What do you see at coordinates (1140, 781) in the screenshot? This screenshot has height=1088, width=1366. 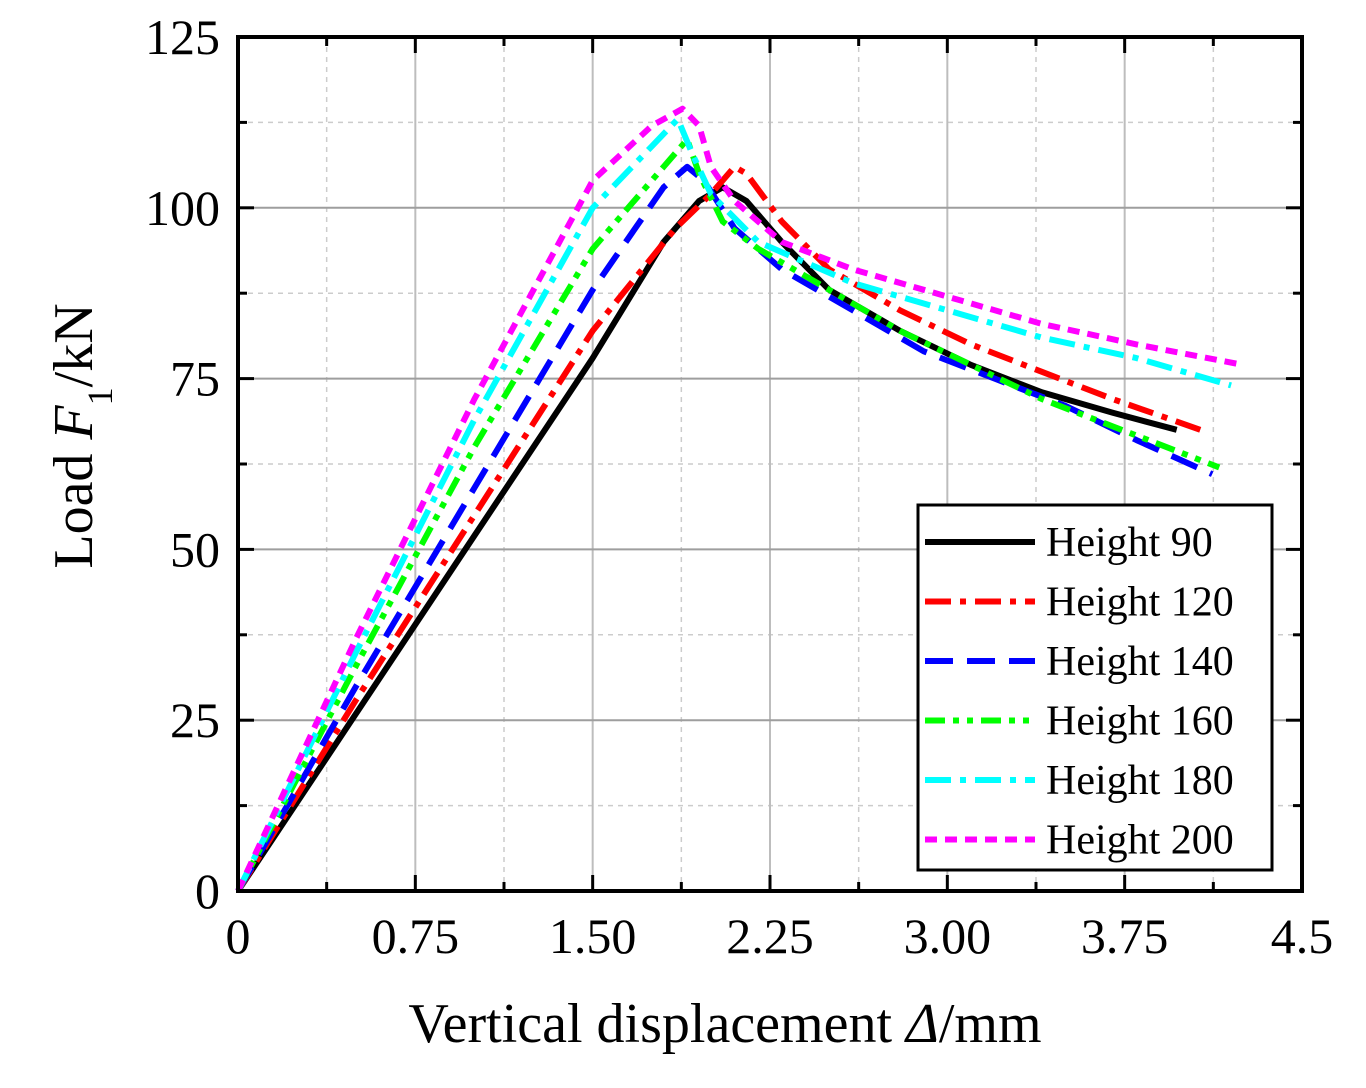 I see `legend-label: Height 180` at bounding box center [1140, 781].